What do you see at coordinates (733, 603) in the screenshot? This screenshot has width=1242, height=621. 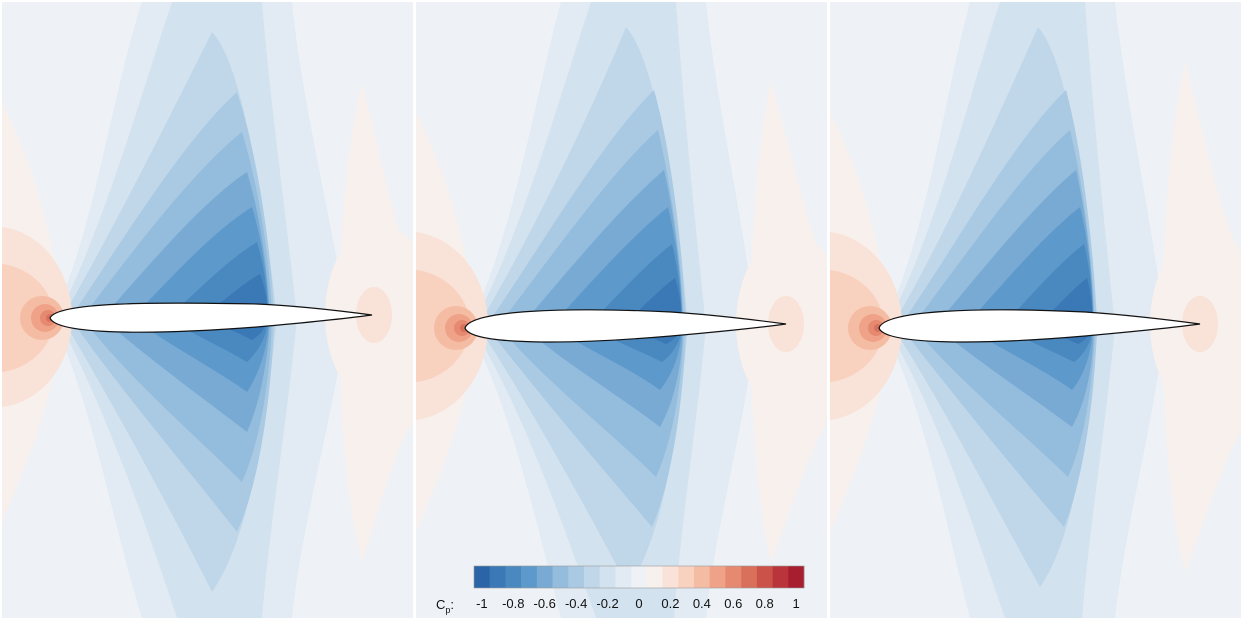 I see `colorbar-tick-label: 0.6` at bounding box center [733, 603].